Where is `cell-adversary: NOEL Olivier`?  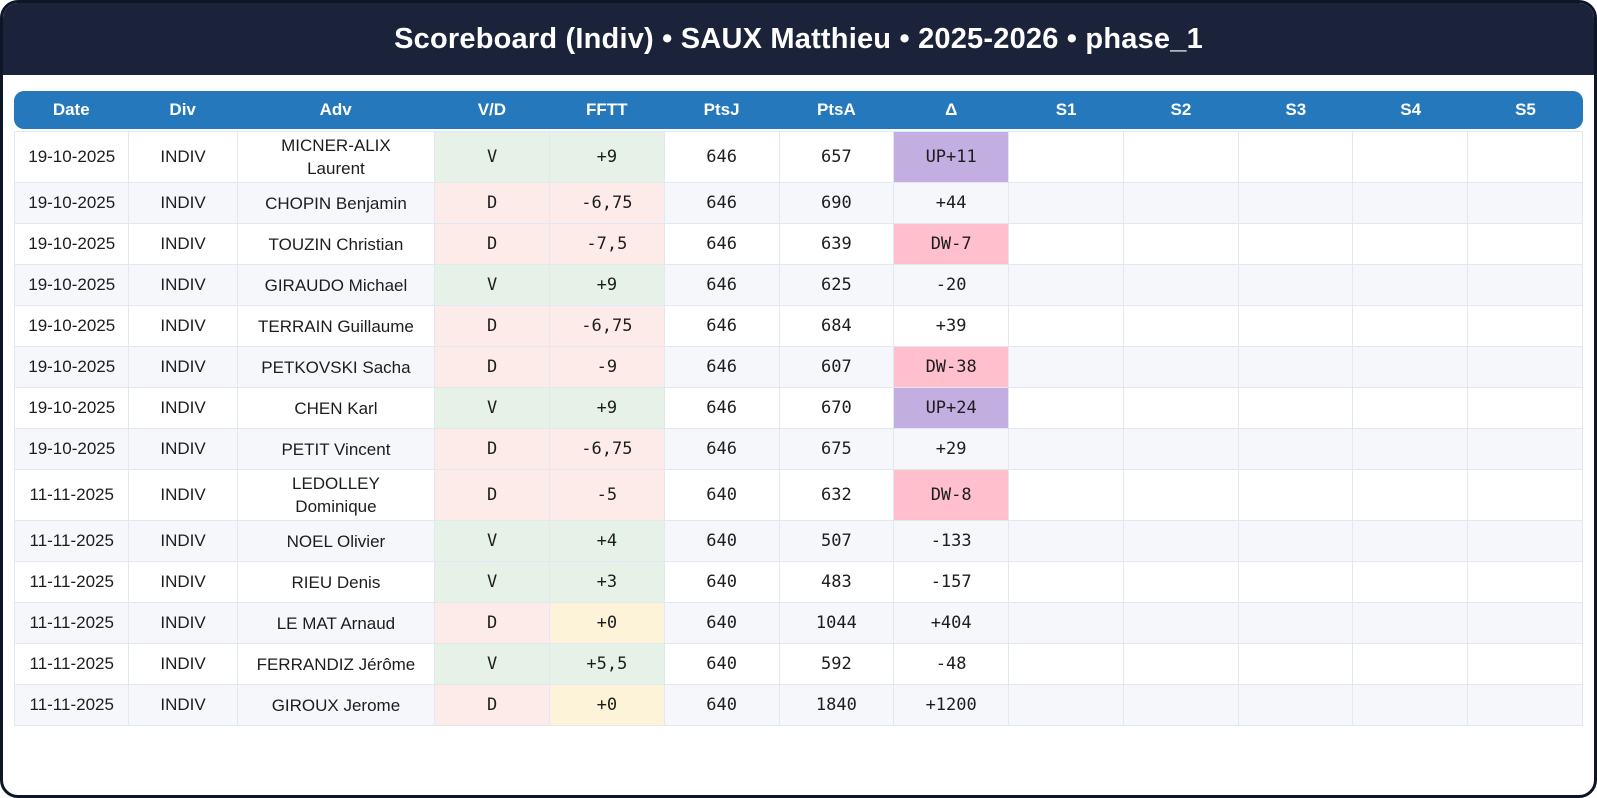 cell-adversary: NOEL Olivier is located at coordinates (336, 541).